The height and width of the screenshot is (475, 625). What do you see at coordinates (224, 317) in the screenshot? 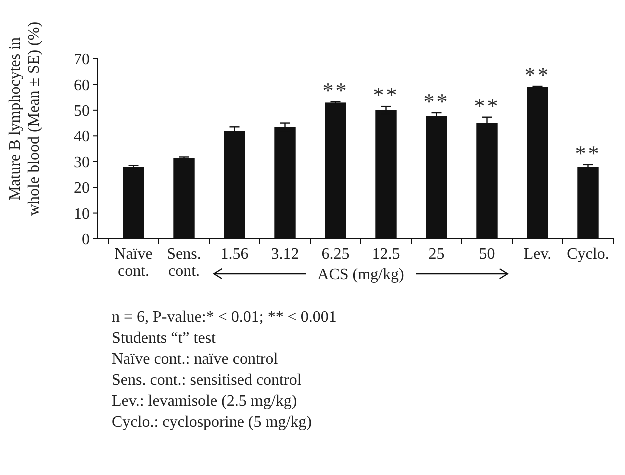
I see `text: n = 6, P-value:* < 0.01; ** < 0.001` at bounding box center [224, 317].